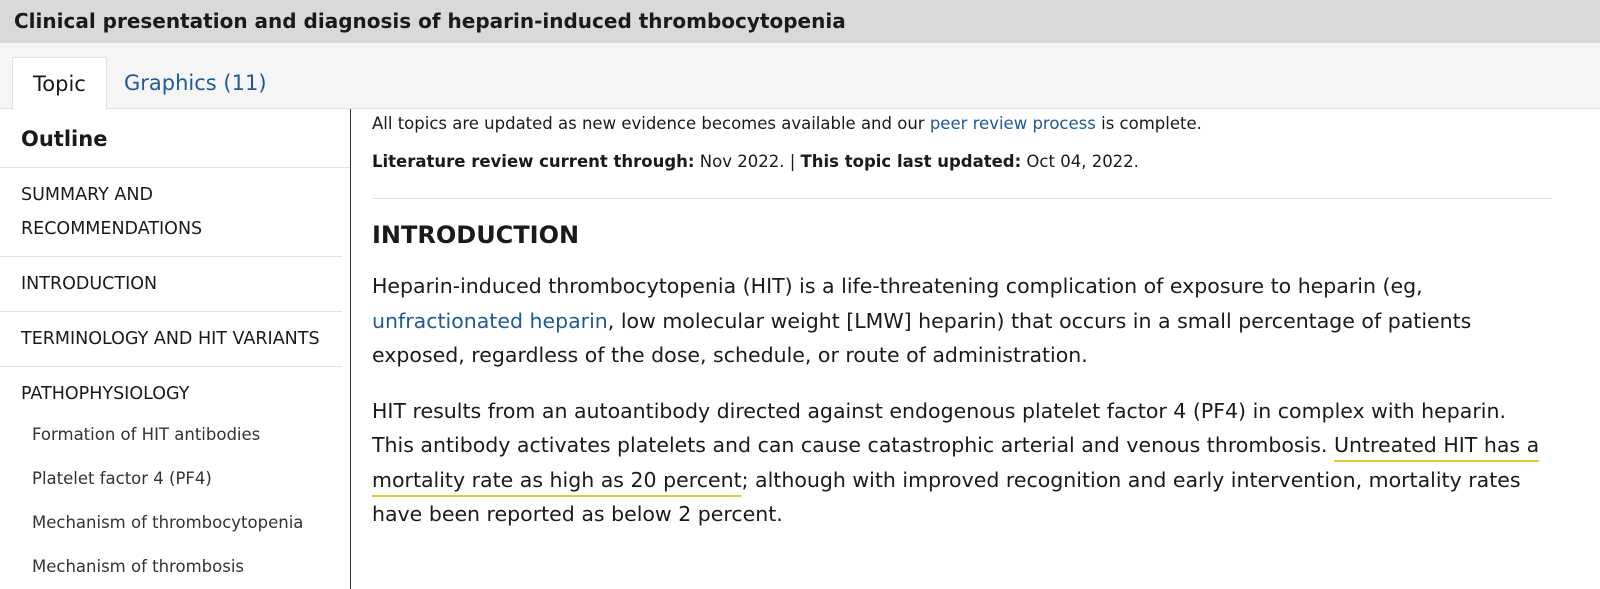 This screenshot has width=1600, height=589. Describe the element at coordinates (800, 76) in the screenshot. I see `tab-bar: Topic Graphics (11)` at that location.